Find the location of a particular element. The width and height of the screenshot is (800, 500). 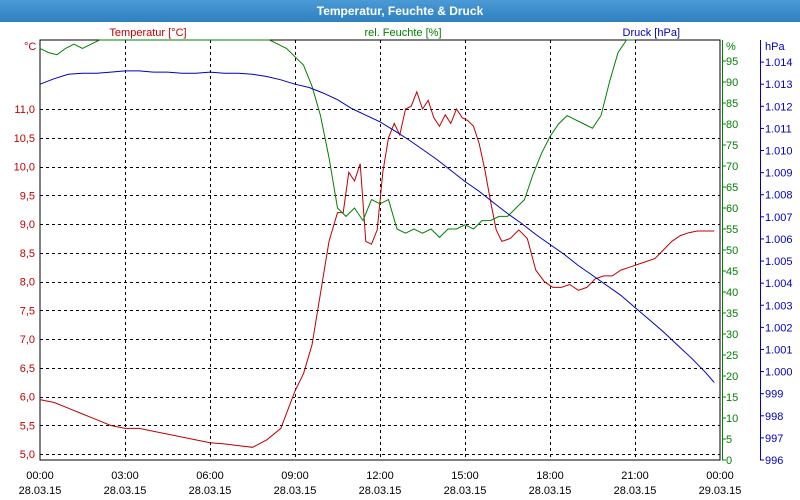

humidity-tick-label: 15 is located at coordinates (732, 398).